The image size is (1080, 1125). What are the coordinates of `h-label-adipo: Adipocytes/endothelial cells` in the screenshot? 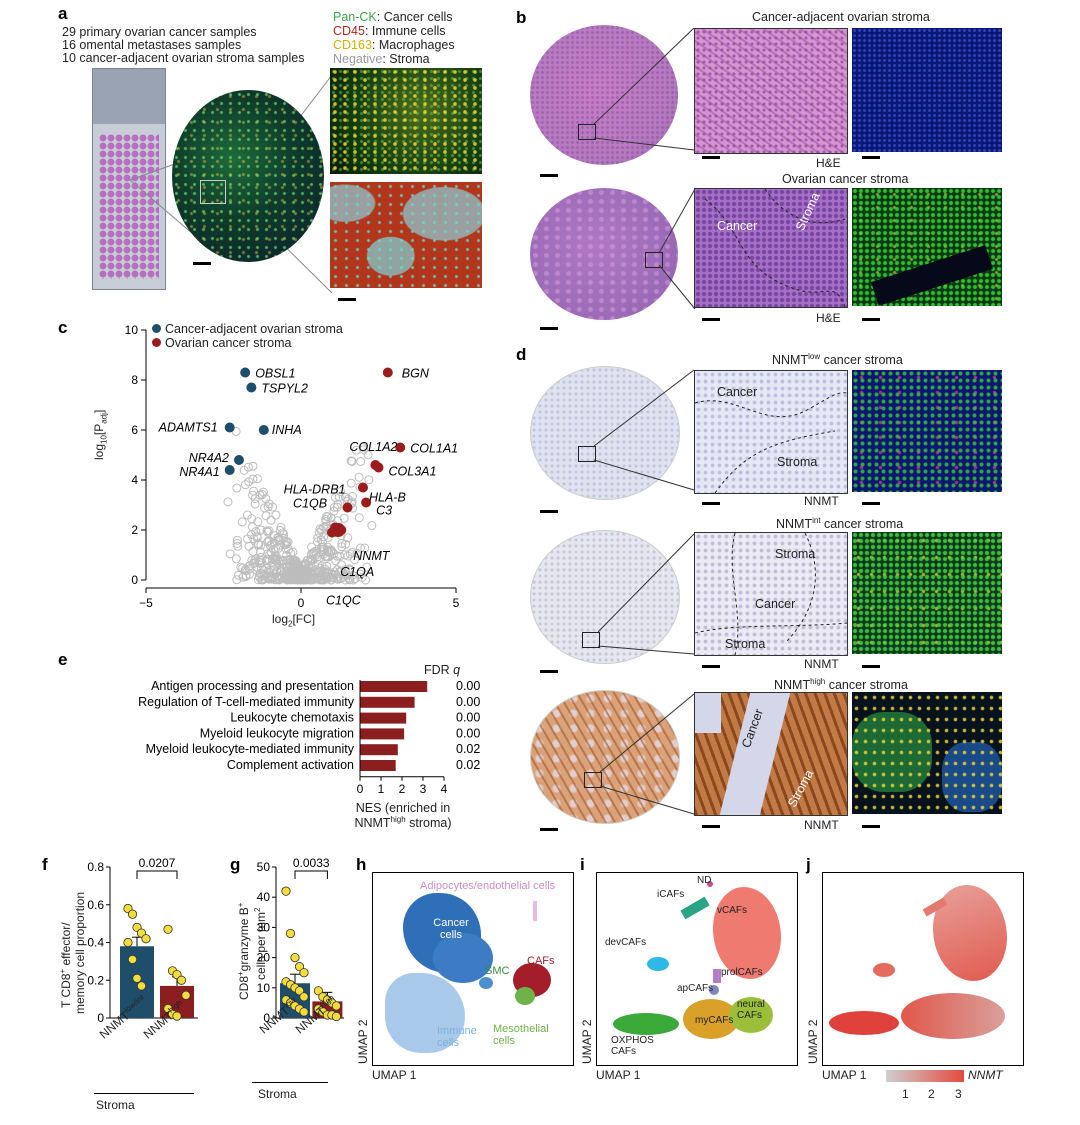 It's located at (488, 886).